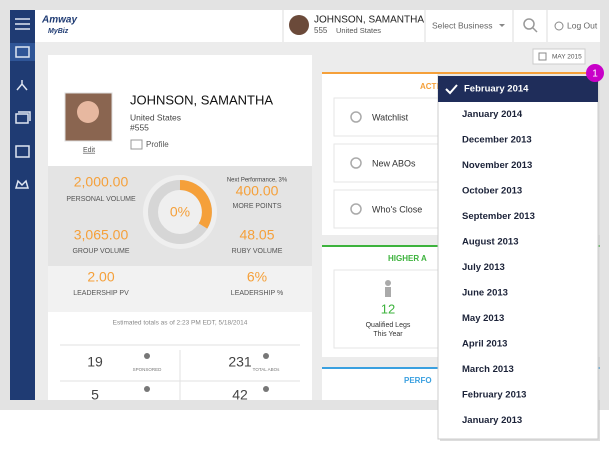 The image size is (609, 451). What do you see at coordinates (388, 334) in the screenshot?
I see `higher-label-2: This Year` at bounding box center [388, 334].